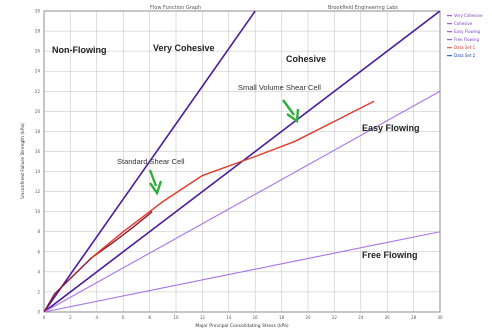 The height and width of the screenshot is (333, 492). Describe the element at coordinates (149, 317) in the screenshot. I see `x-tick-label: 8` at that location.